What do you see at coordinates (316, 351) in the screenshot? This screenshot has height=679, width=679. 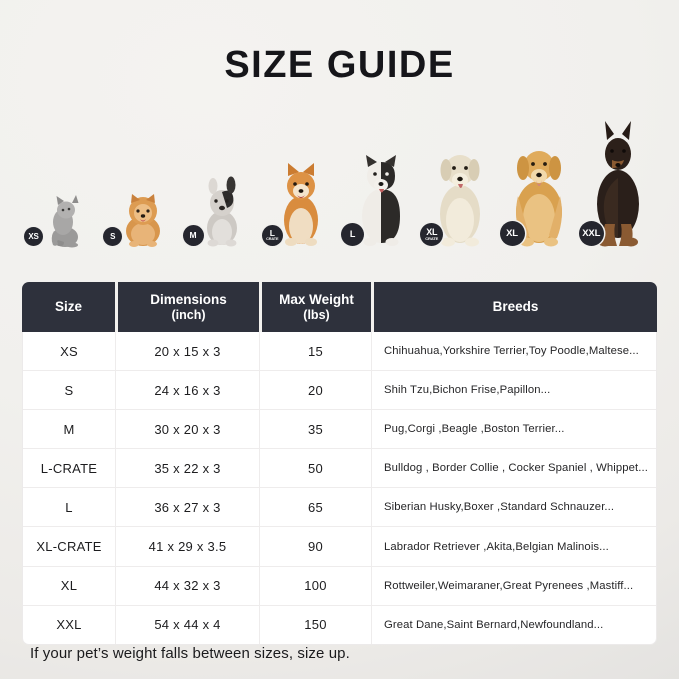 I see `cell-max-weight: 15` at bounding box center [316, 351].